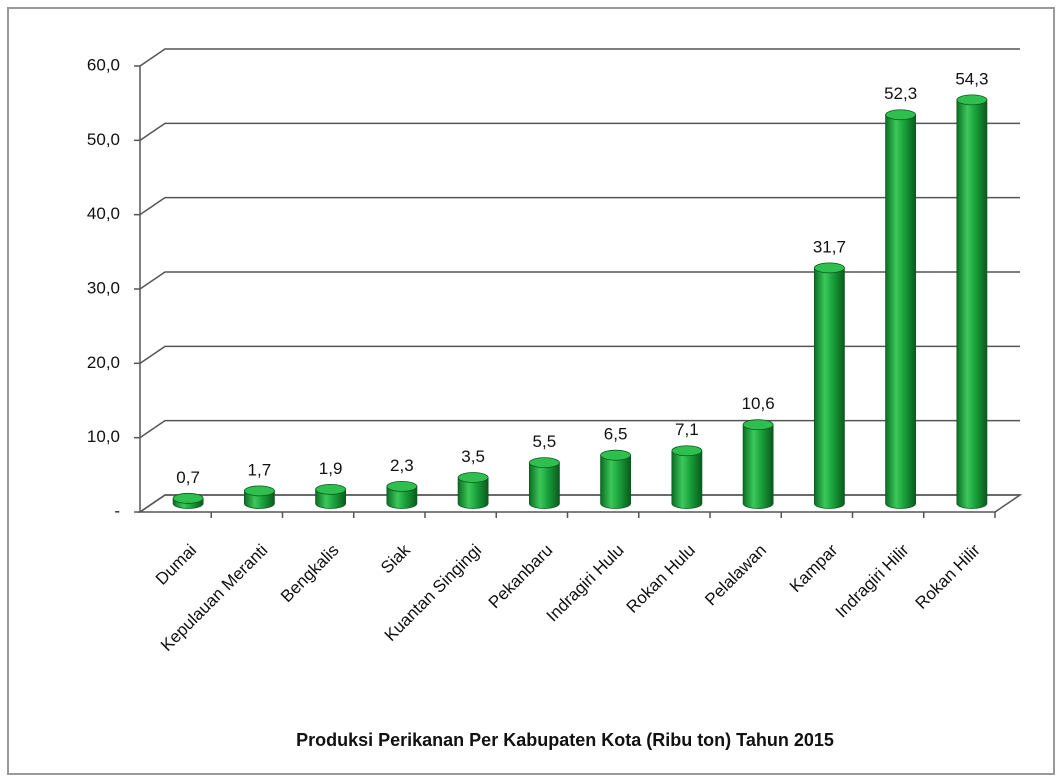 Image resolution: width=1063 pixels, height=782 pixels. What do you see at coordinates (616, 434) in the screenshot?
I see `value-label: 6,5` at bounding box center [616, 434].